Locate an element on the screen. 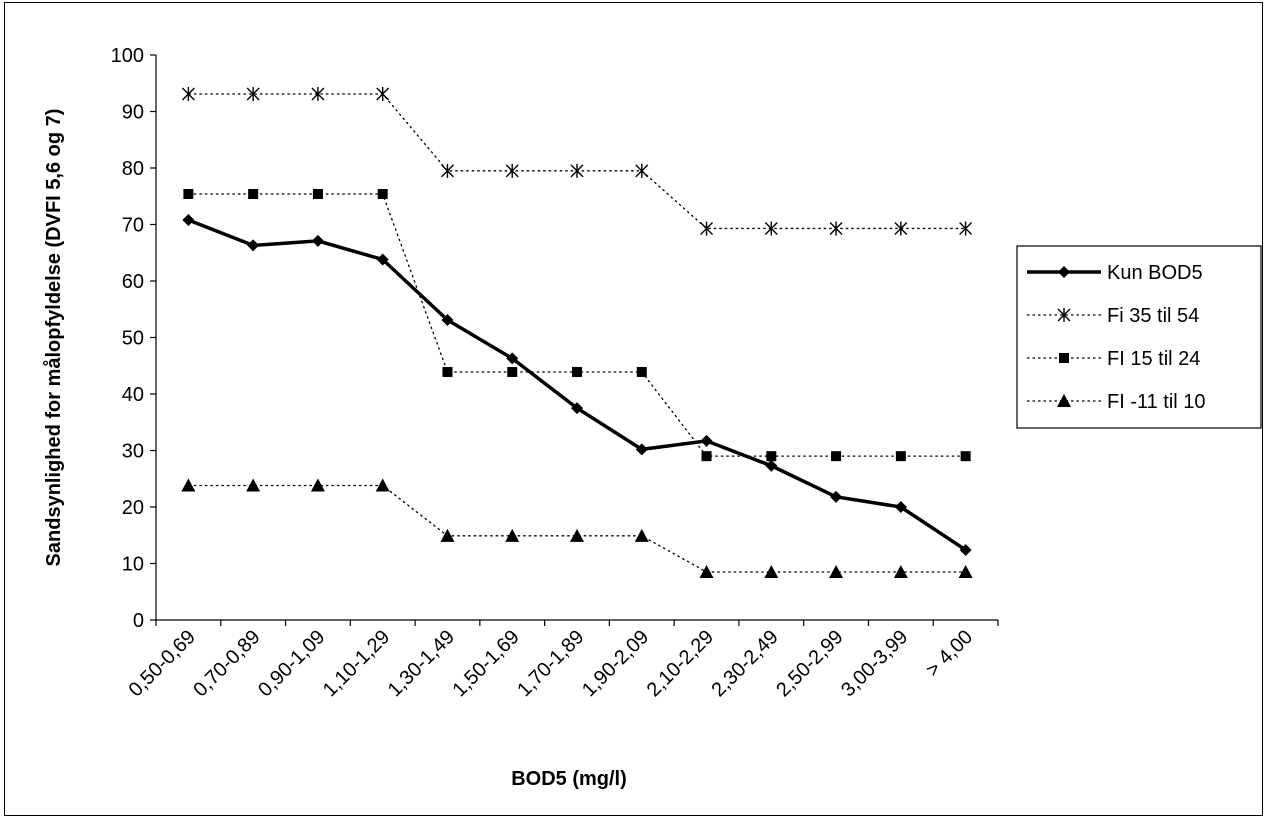 The image size is (1265, 818). legend-label: Fi 35 til 54 is located at coordinates (1153, 316).